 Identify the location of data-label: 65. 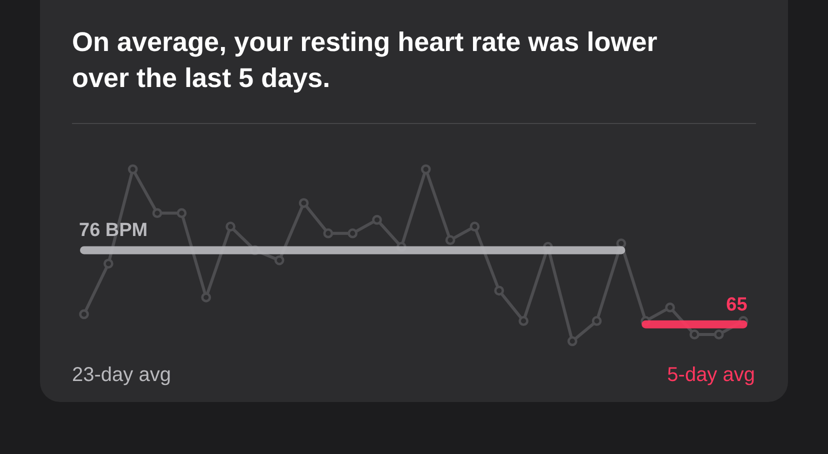
(737, 305).